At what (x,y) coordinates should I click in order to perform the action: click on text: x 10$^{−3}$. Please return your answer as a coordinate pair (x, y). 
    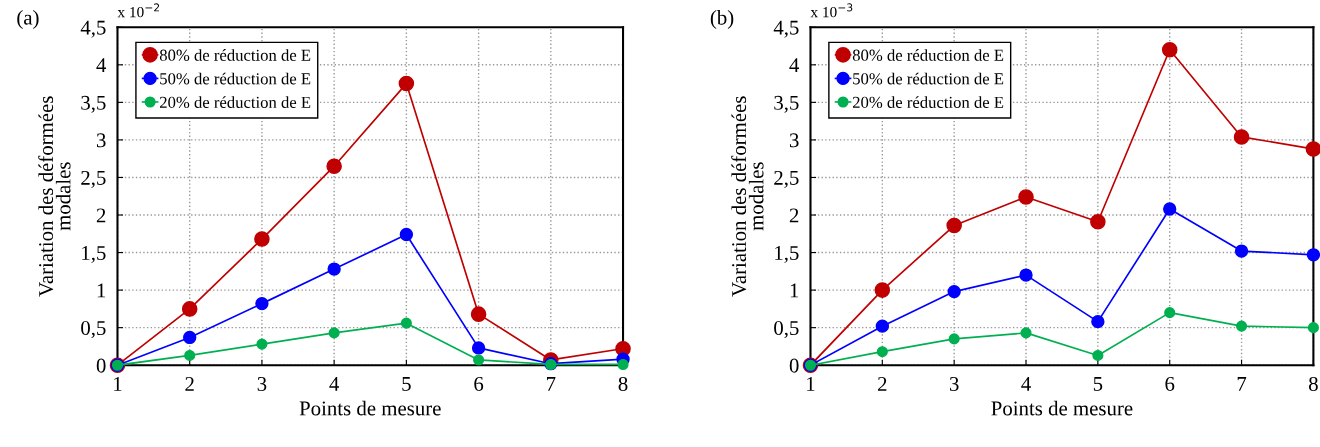
    Looking at the image, I should click on (831, 10).